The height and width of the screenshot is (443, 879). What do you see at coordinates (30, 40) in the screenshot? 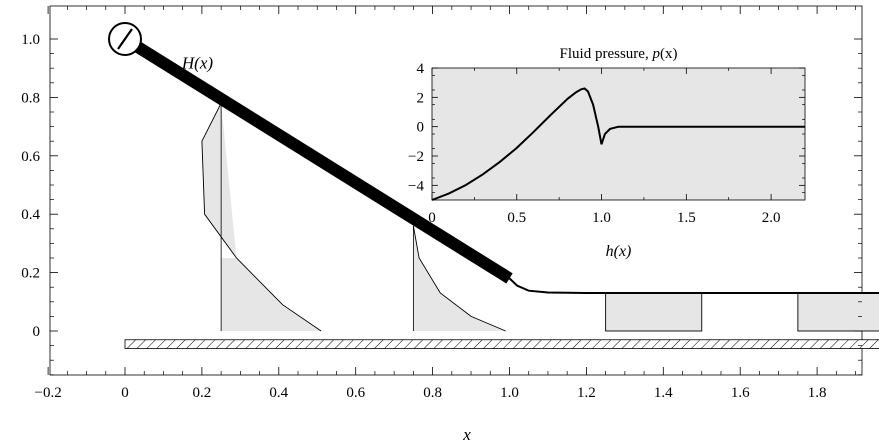
I see `y-tick-label: 1.0` at bounding box center [30, 40].